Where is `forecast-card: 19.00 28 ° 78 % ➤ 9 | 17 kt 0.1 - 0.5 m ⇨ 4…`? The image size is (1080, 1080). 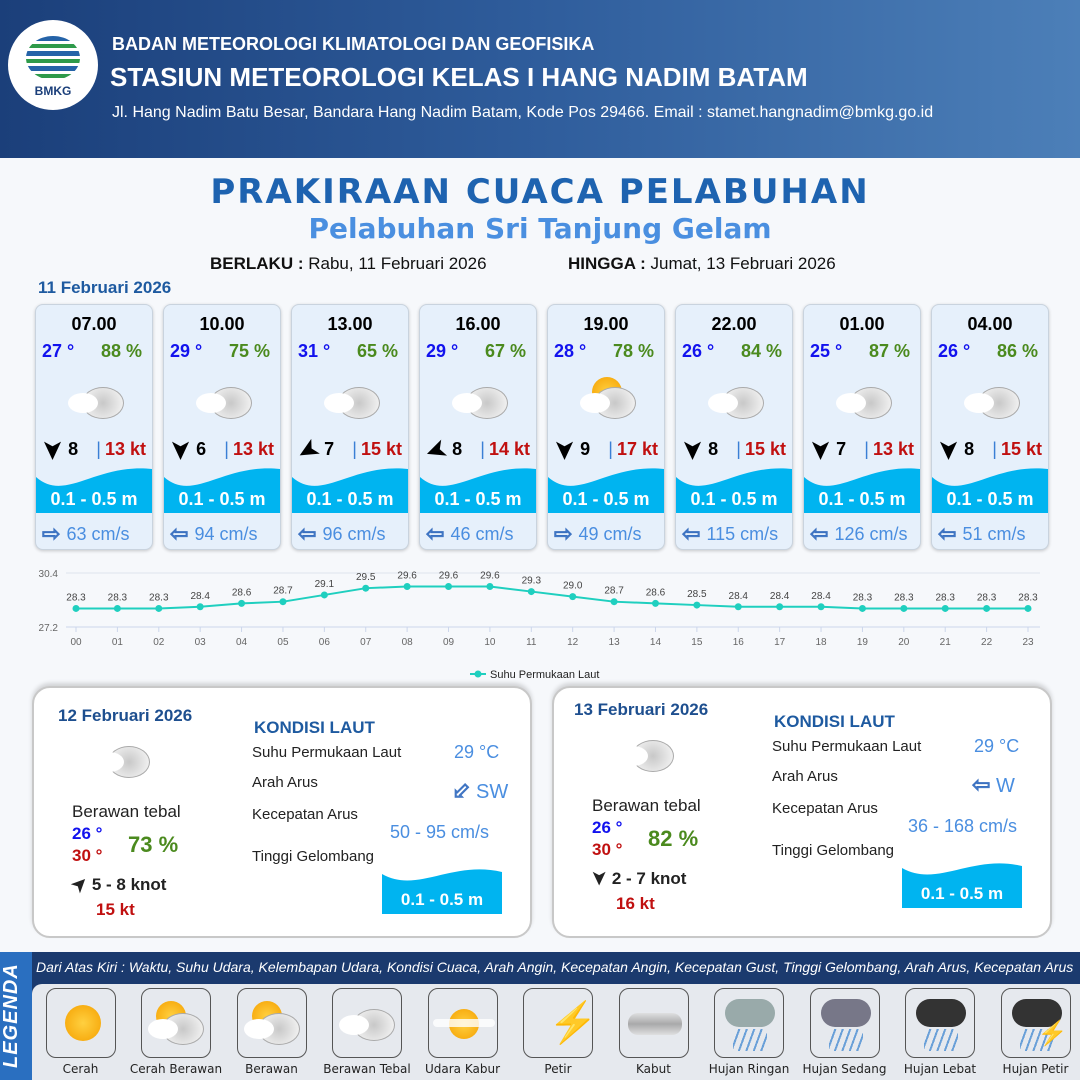
forecast-card: 19.00 28 ° 78 % ➤ 9 | 17 kt 0.1 - 0.5 m ⇨ 4… is located at coordinates (606, 427).